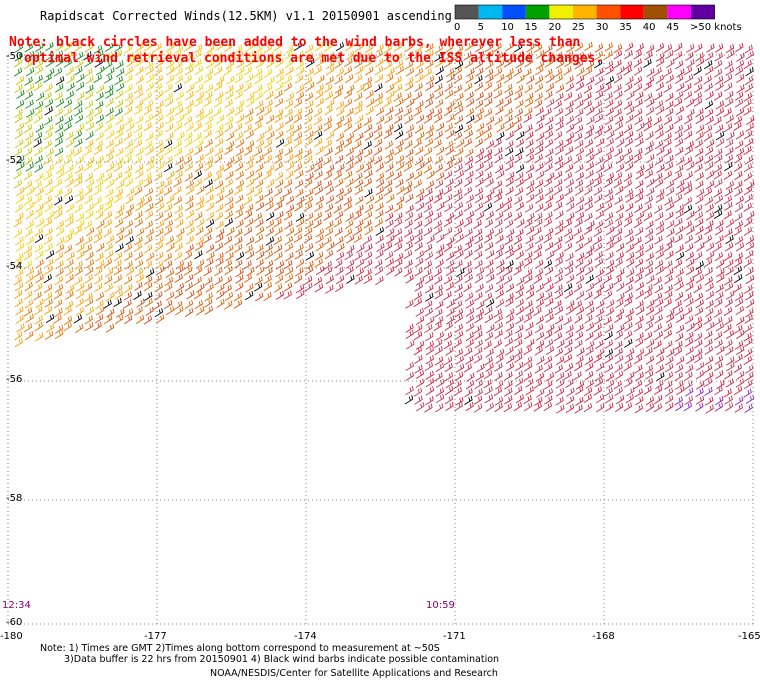 The width and height of the screenshot is (760, 688). I want to click on legend-speed-label: 10, so click(507, 27).